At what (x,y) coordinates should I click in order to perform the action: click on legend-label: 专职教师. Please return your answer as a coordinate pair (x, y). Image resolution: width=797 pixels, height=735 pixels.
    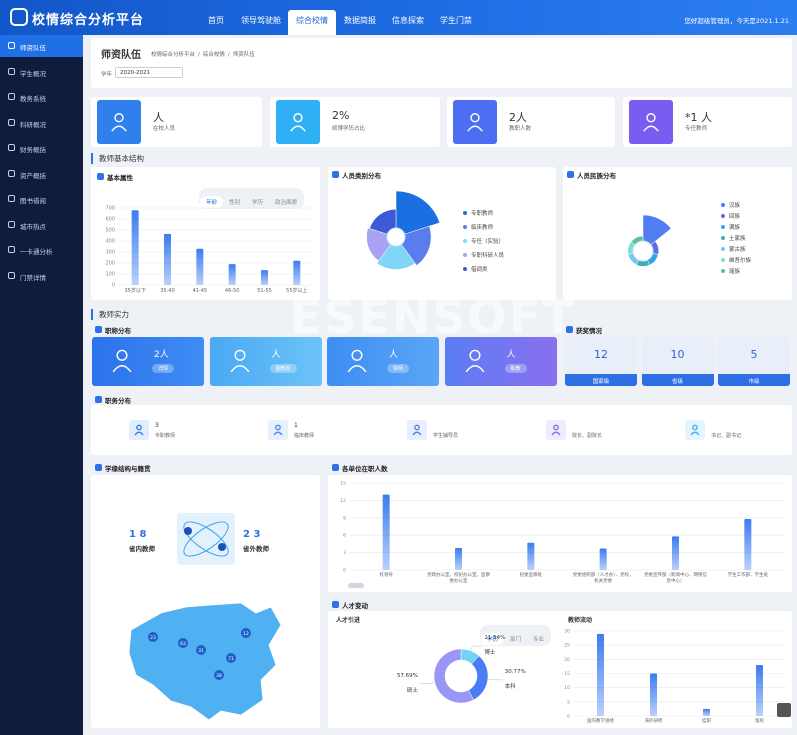
    Looking at the image, I should click on (482, 214).